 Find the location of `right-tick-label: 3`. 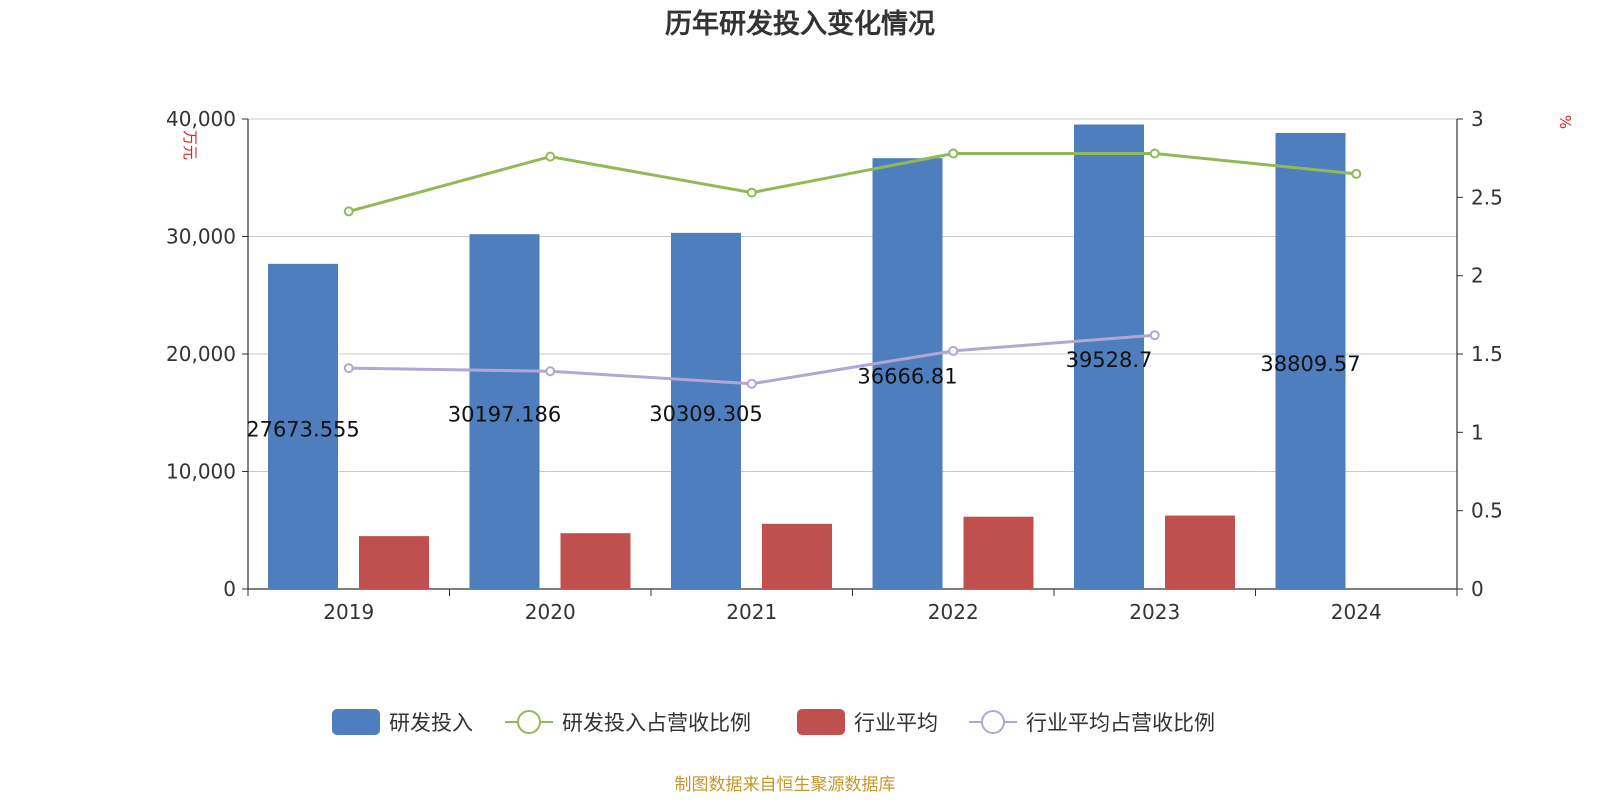

right-tick-label: 3 is located at coordinates (1477, 119).